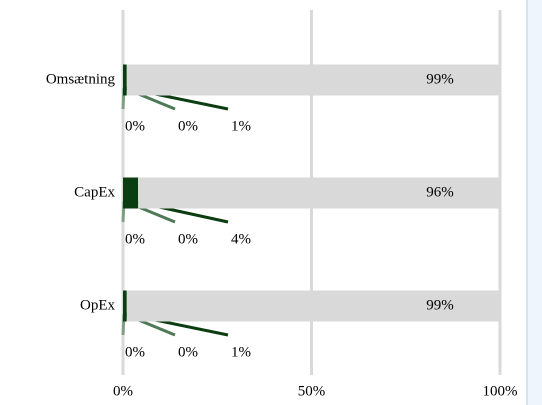  What do you see at coordinates (440, 192) in the screenshot?
I see `data-label: 96%` at bounding box center [440, 192].